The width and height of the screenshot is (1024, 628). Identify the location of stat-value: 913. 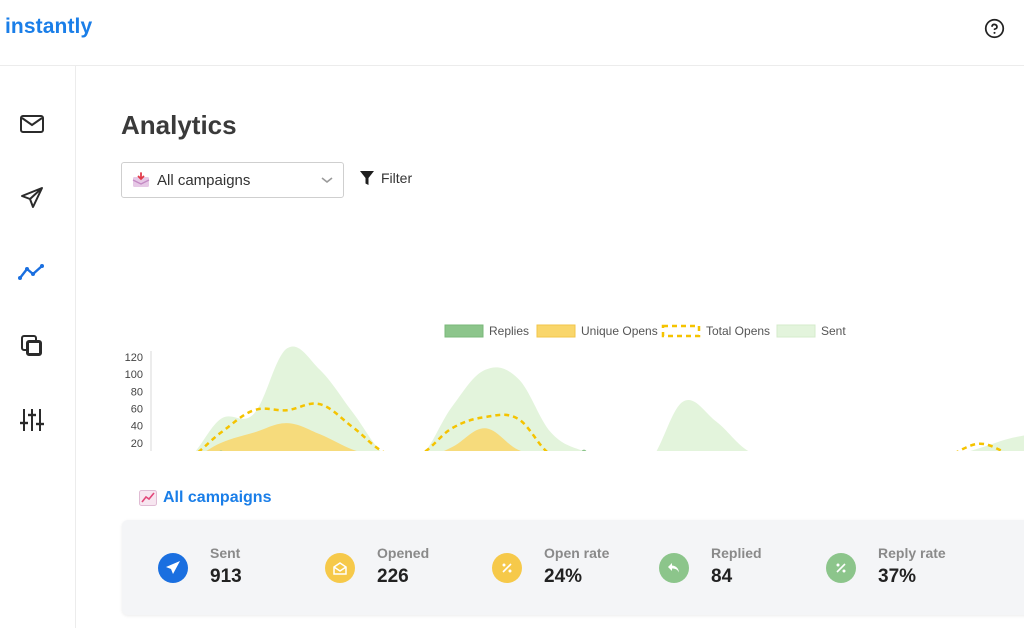
(226, 576).